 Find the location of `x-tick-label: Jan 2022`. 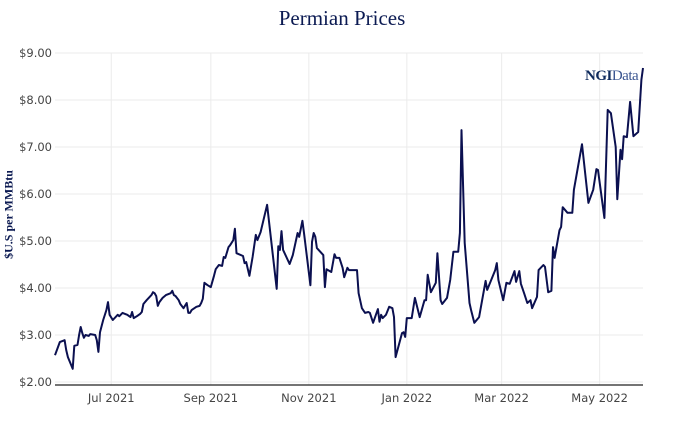

x-tick-label: Jan 2022 is located at coordinates (407, 398).